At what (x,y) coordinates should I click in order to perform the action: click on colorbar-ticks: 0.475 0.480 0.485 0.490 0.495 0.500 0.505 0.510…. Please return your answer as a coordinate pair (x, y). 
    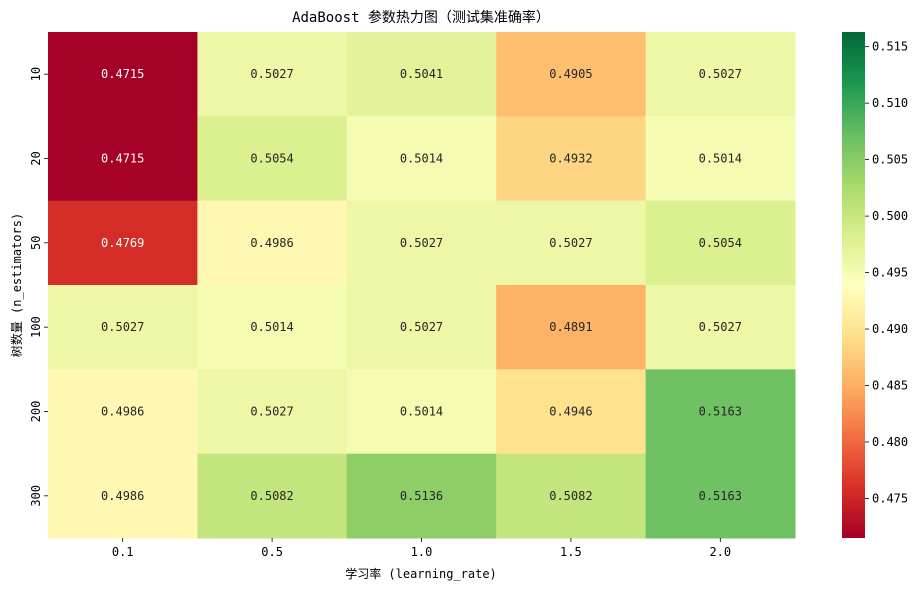
    Looking at the image, I should click on (886, 272).